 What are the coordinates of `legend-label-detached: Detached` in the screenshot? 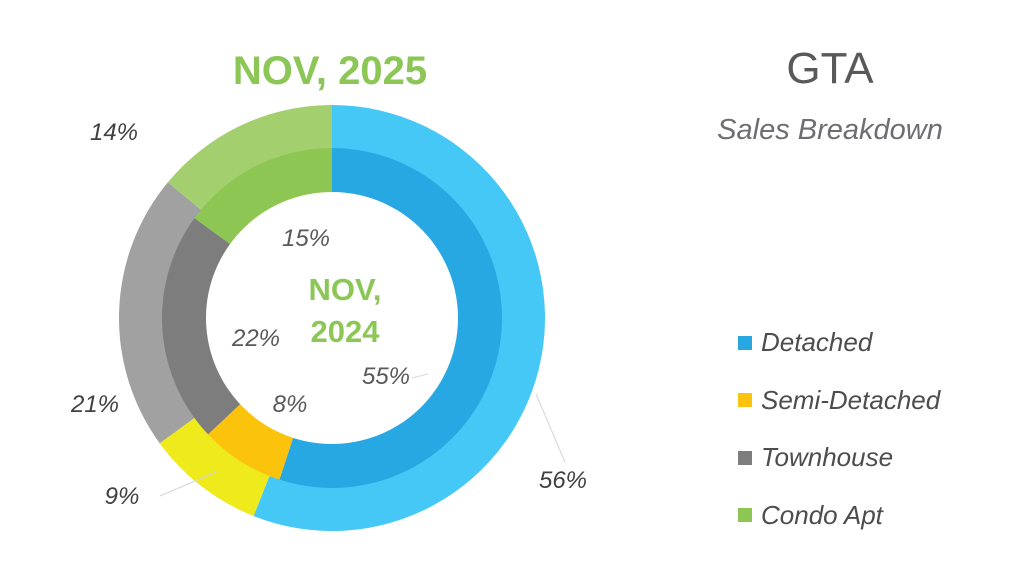 It's located at (817, 342).